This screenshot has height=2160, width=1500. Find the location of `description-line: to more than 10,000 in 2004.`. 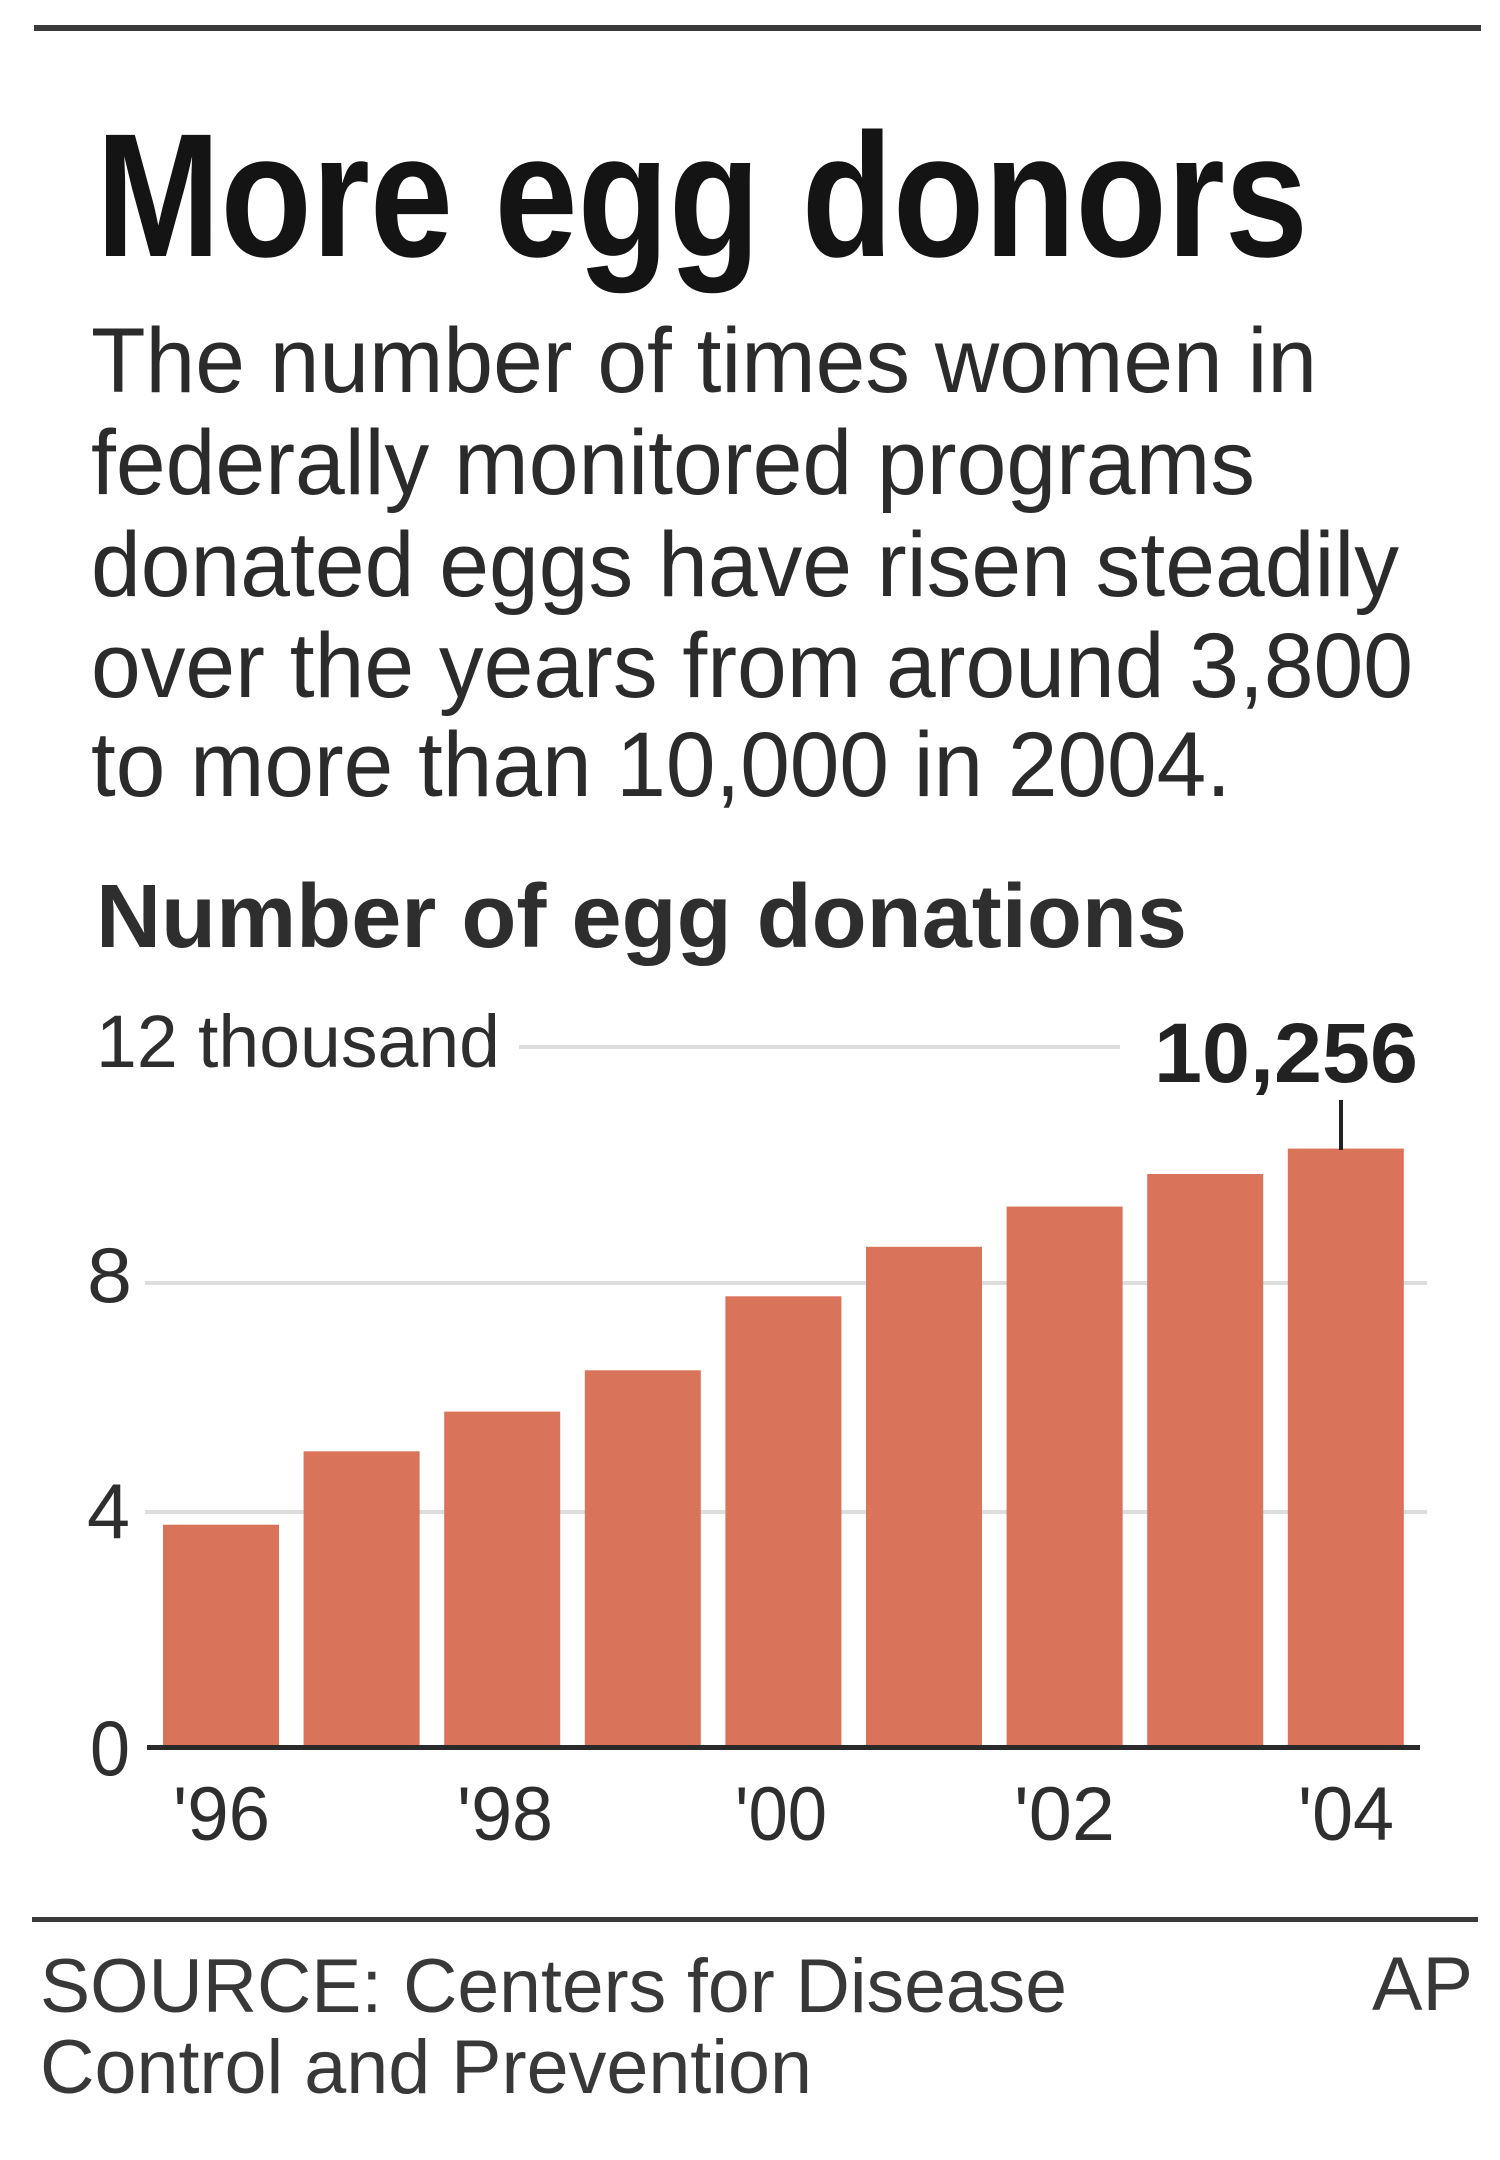

description-line: to more than 10,000 in 2004. is located at coordinates (661, 765).